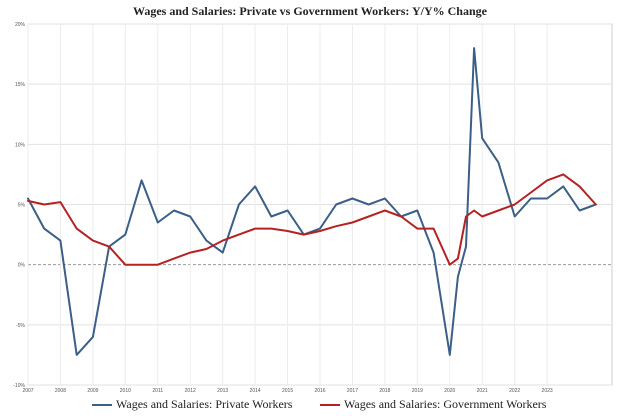  I want to click on legend-label-private: Wages and Salaries: Private Workers, so click(204, 404).